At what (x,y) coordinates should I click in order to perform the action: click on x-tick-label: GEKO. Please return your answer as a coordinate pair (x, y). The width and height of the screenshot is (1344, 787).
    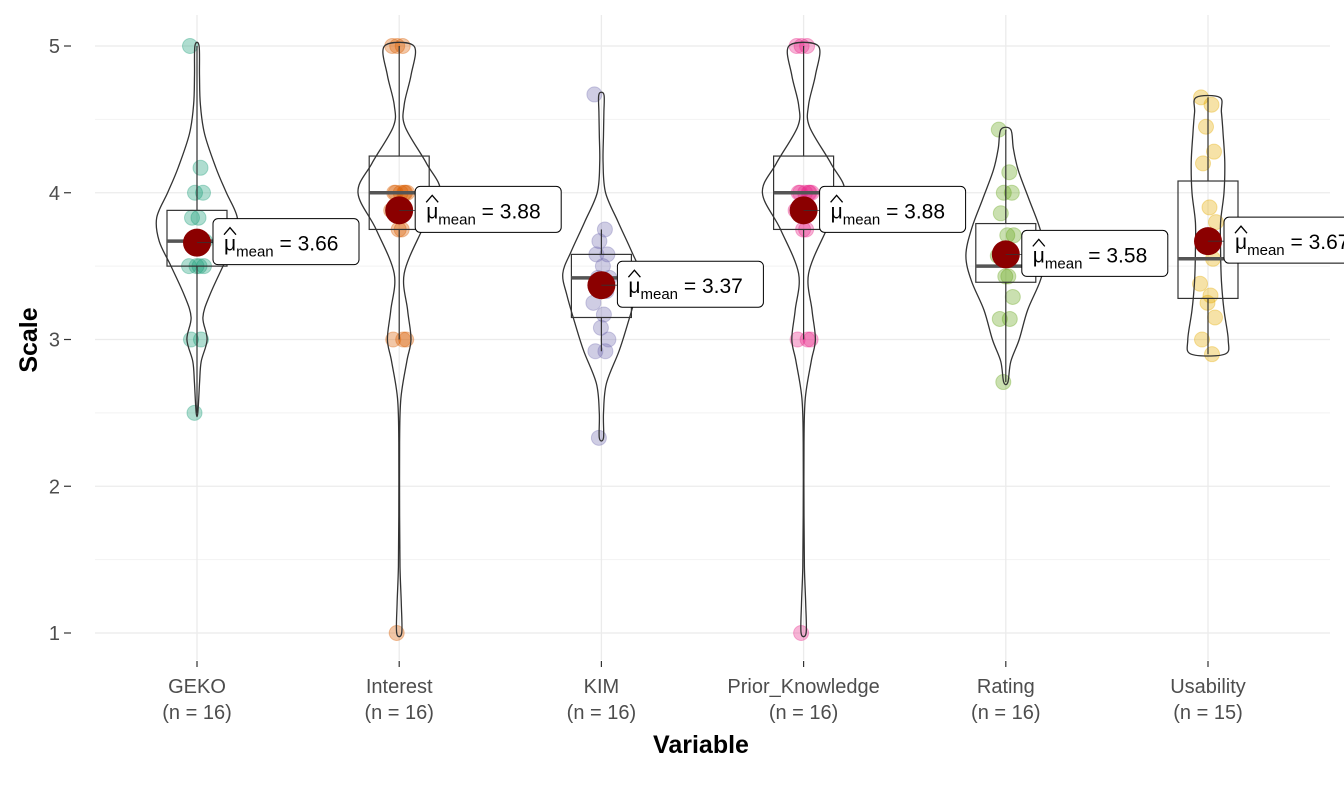
    Looking at the image, I should click on (197, 687).